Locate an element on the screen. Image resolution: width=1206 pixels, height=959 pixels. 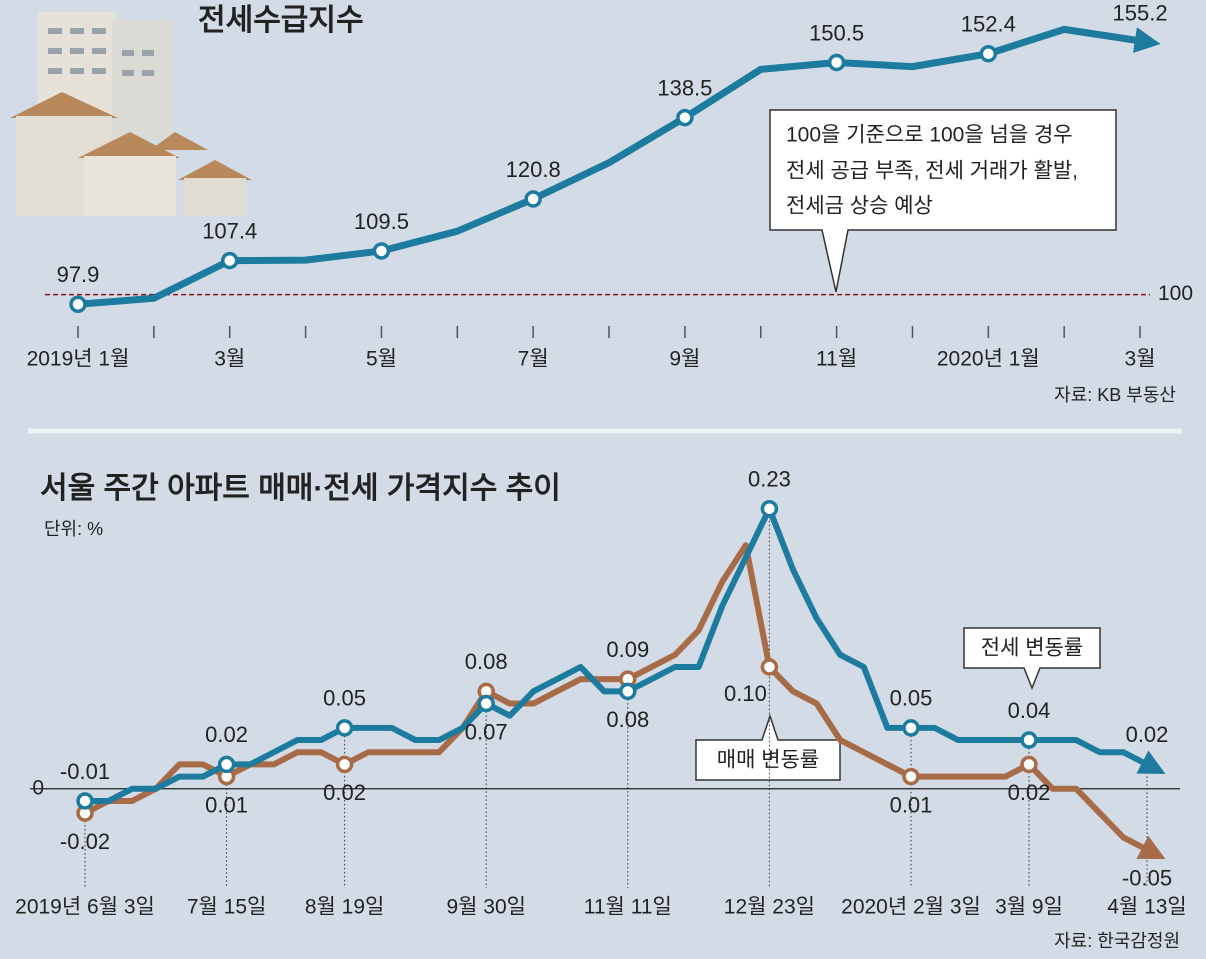
chart-title: 전세수급지수 is located at coordinates (281, 20).